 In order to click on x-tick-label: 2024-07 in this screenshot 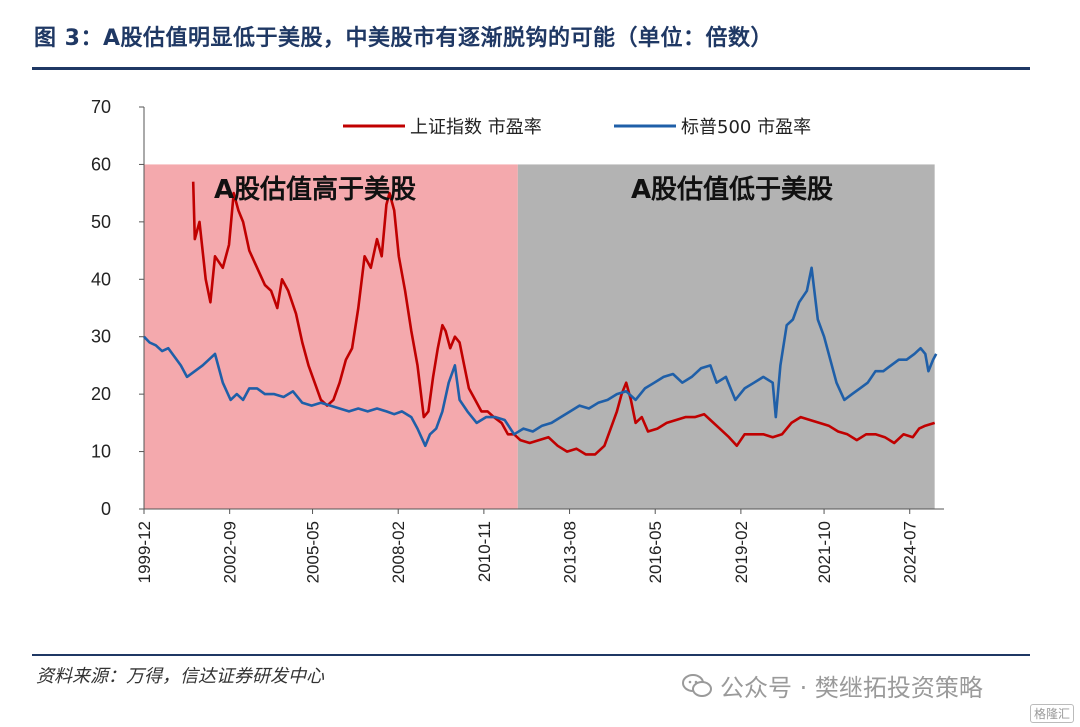, I will do `click(910, 552)`.